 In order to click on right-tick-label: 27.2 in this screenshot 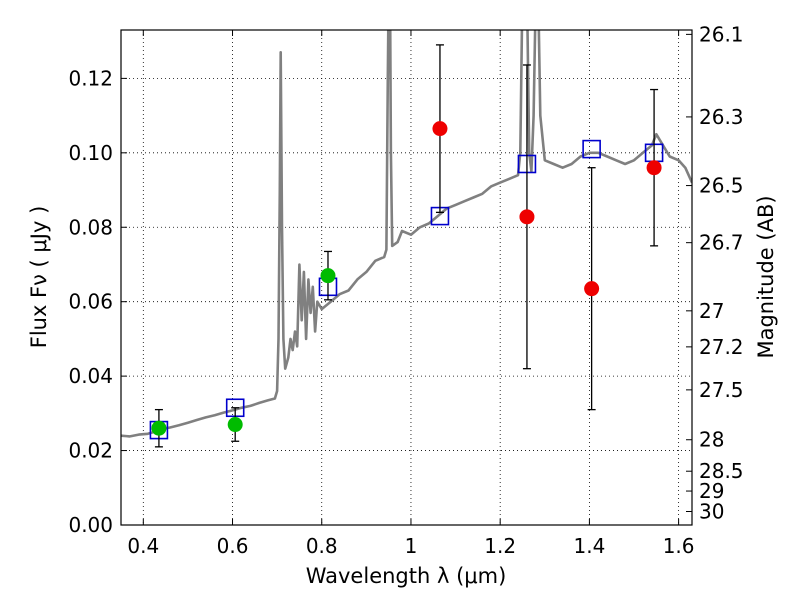, I will do `click(721, 347)`.